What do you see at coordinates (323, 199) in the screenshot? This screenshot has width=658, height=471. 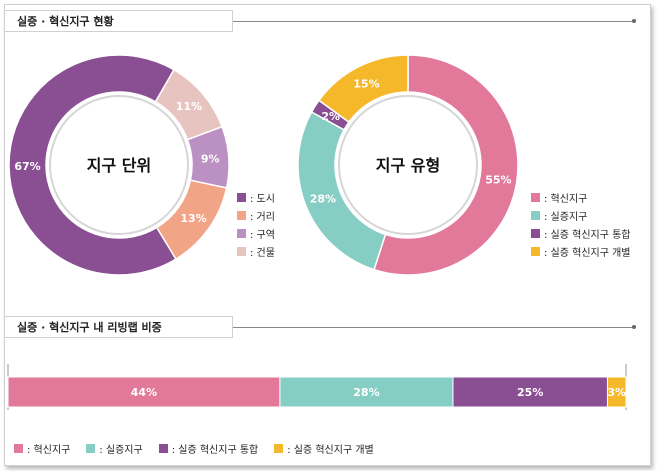 I see `district-type-value-label-1: 28%` at bounding box center [323, 199].